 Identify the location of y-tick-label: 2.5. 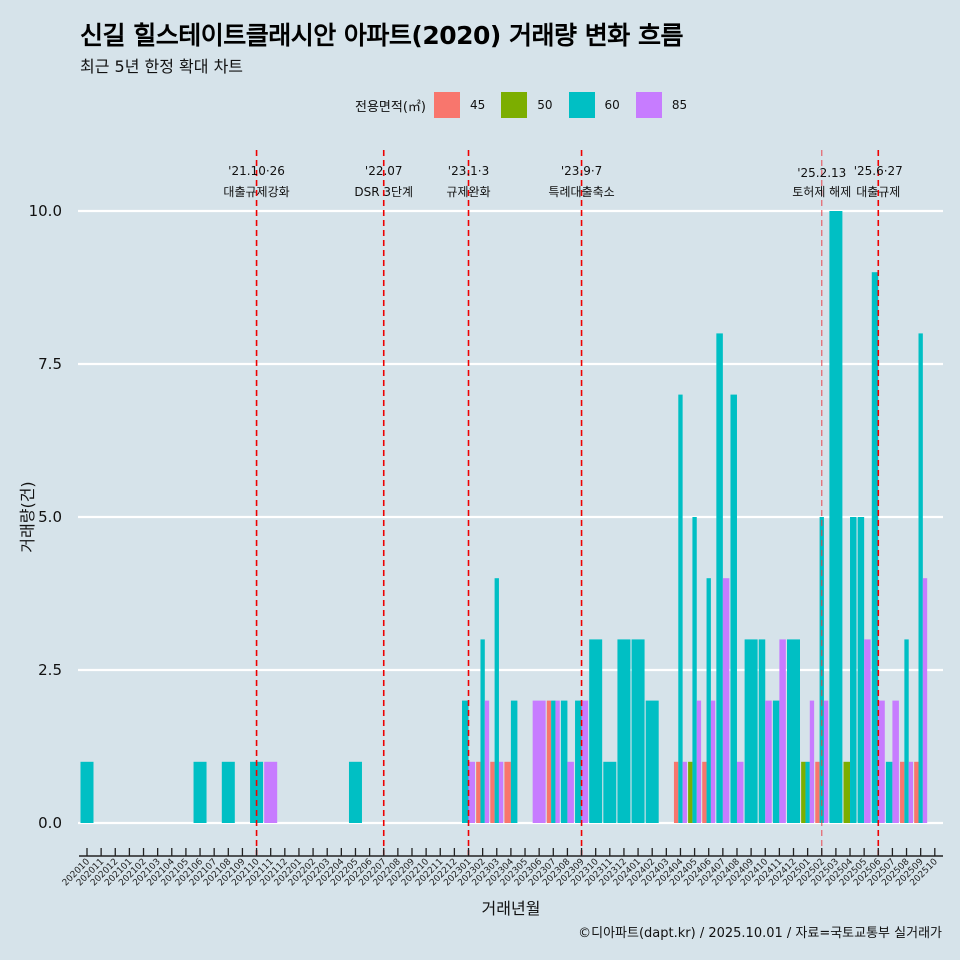
(50, 670).